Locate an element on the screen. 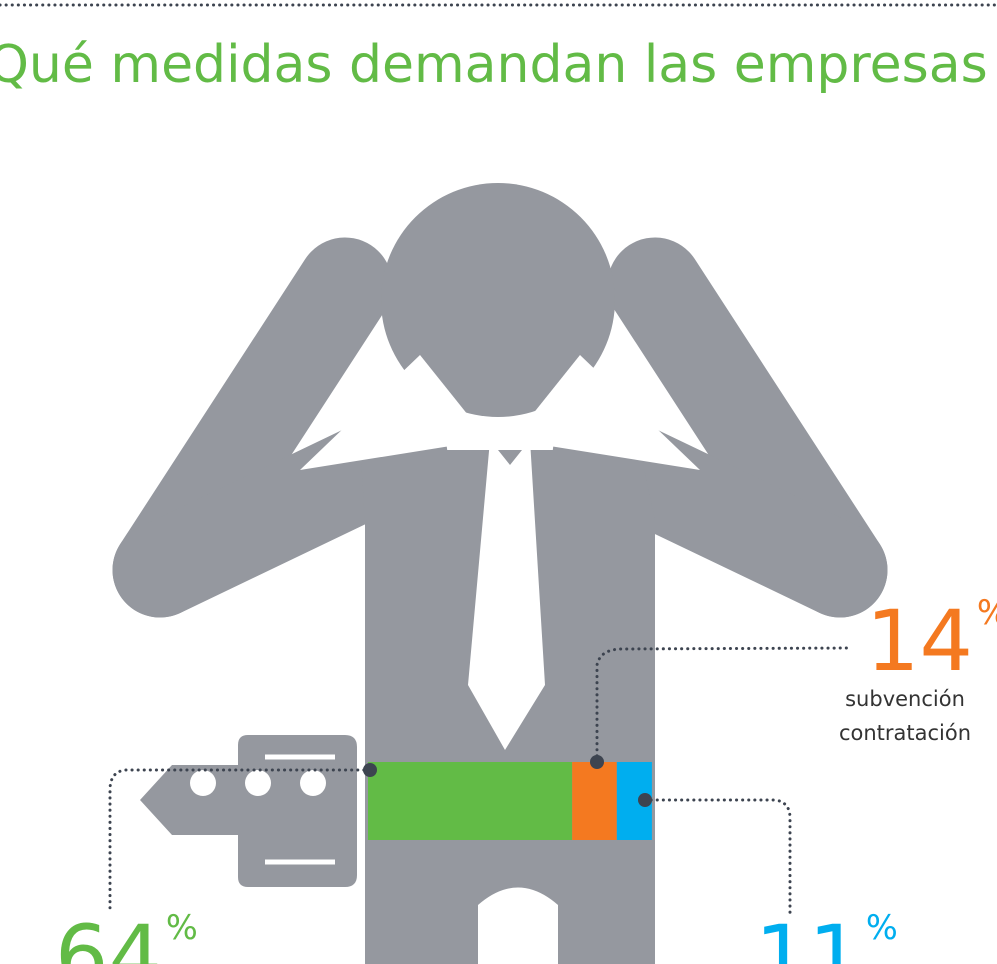 The image size is (997, 964). buckle is located at coordinates (248, 811).